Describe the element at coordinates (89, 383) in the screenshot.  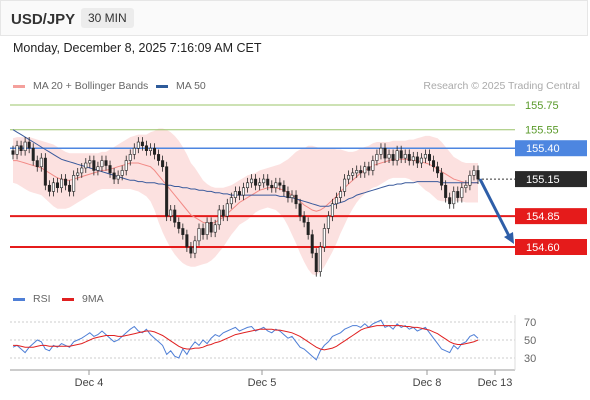
I see `x-tick-label: Dec 4` at that location.